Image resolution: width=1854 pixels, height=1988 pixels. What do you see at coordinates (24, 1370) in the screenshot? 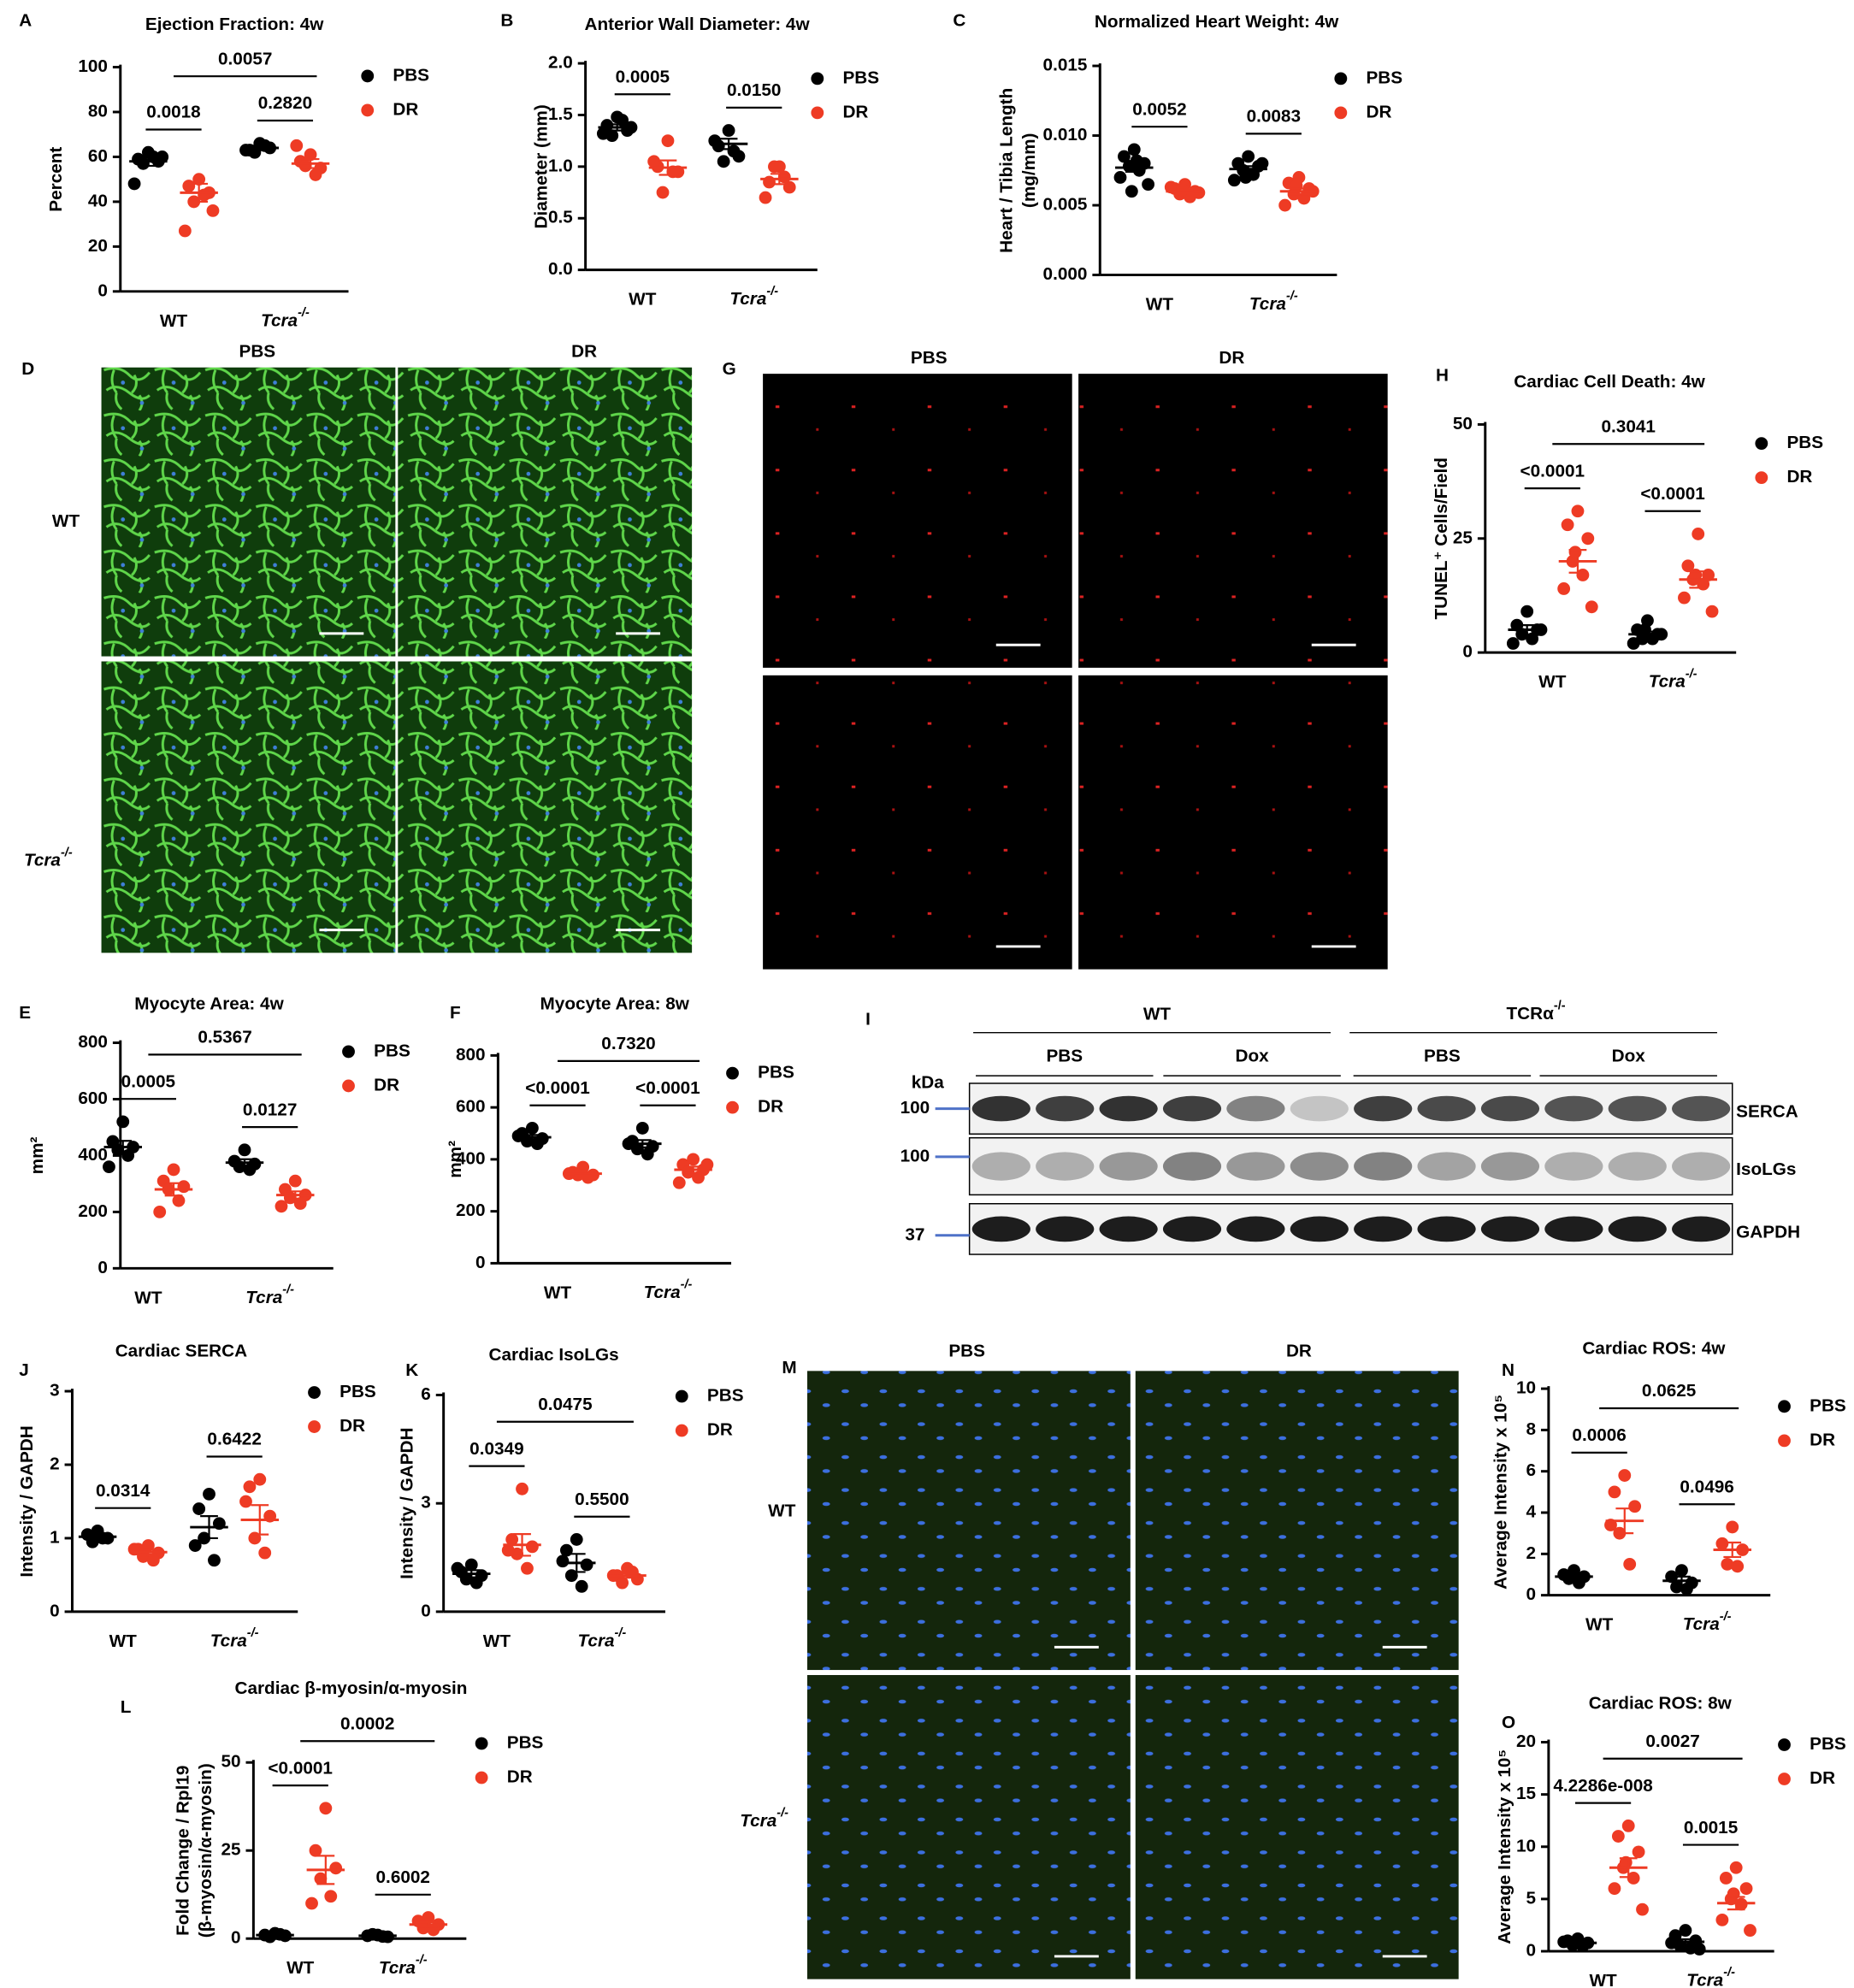
I see `panel-letter: J` at bounding box center [24, 1370].